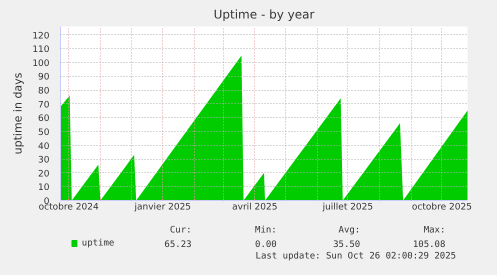  I want to click on x-tick-label: octobre 2024, so click(68, 207).